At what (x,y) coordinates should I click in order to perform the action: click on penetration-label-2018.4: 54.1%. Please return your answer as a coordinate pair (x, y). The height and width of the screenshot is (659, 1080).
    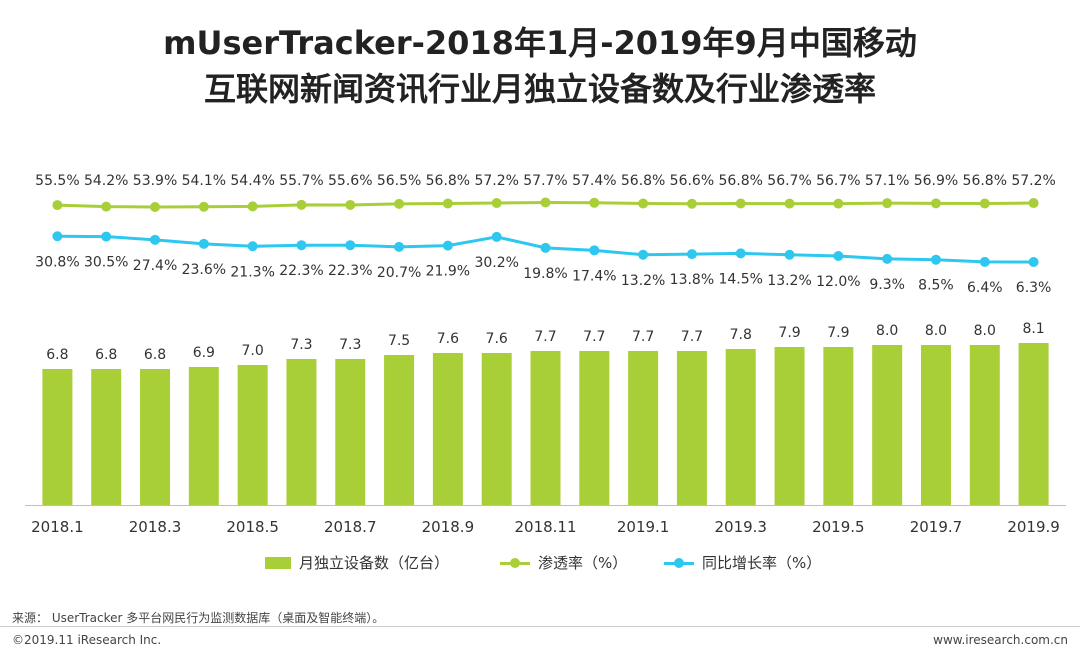
    Looking at the image, I should click on (204, 181).